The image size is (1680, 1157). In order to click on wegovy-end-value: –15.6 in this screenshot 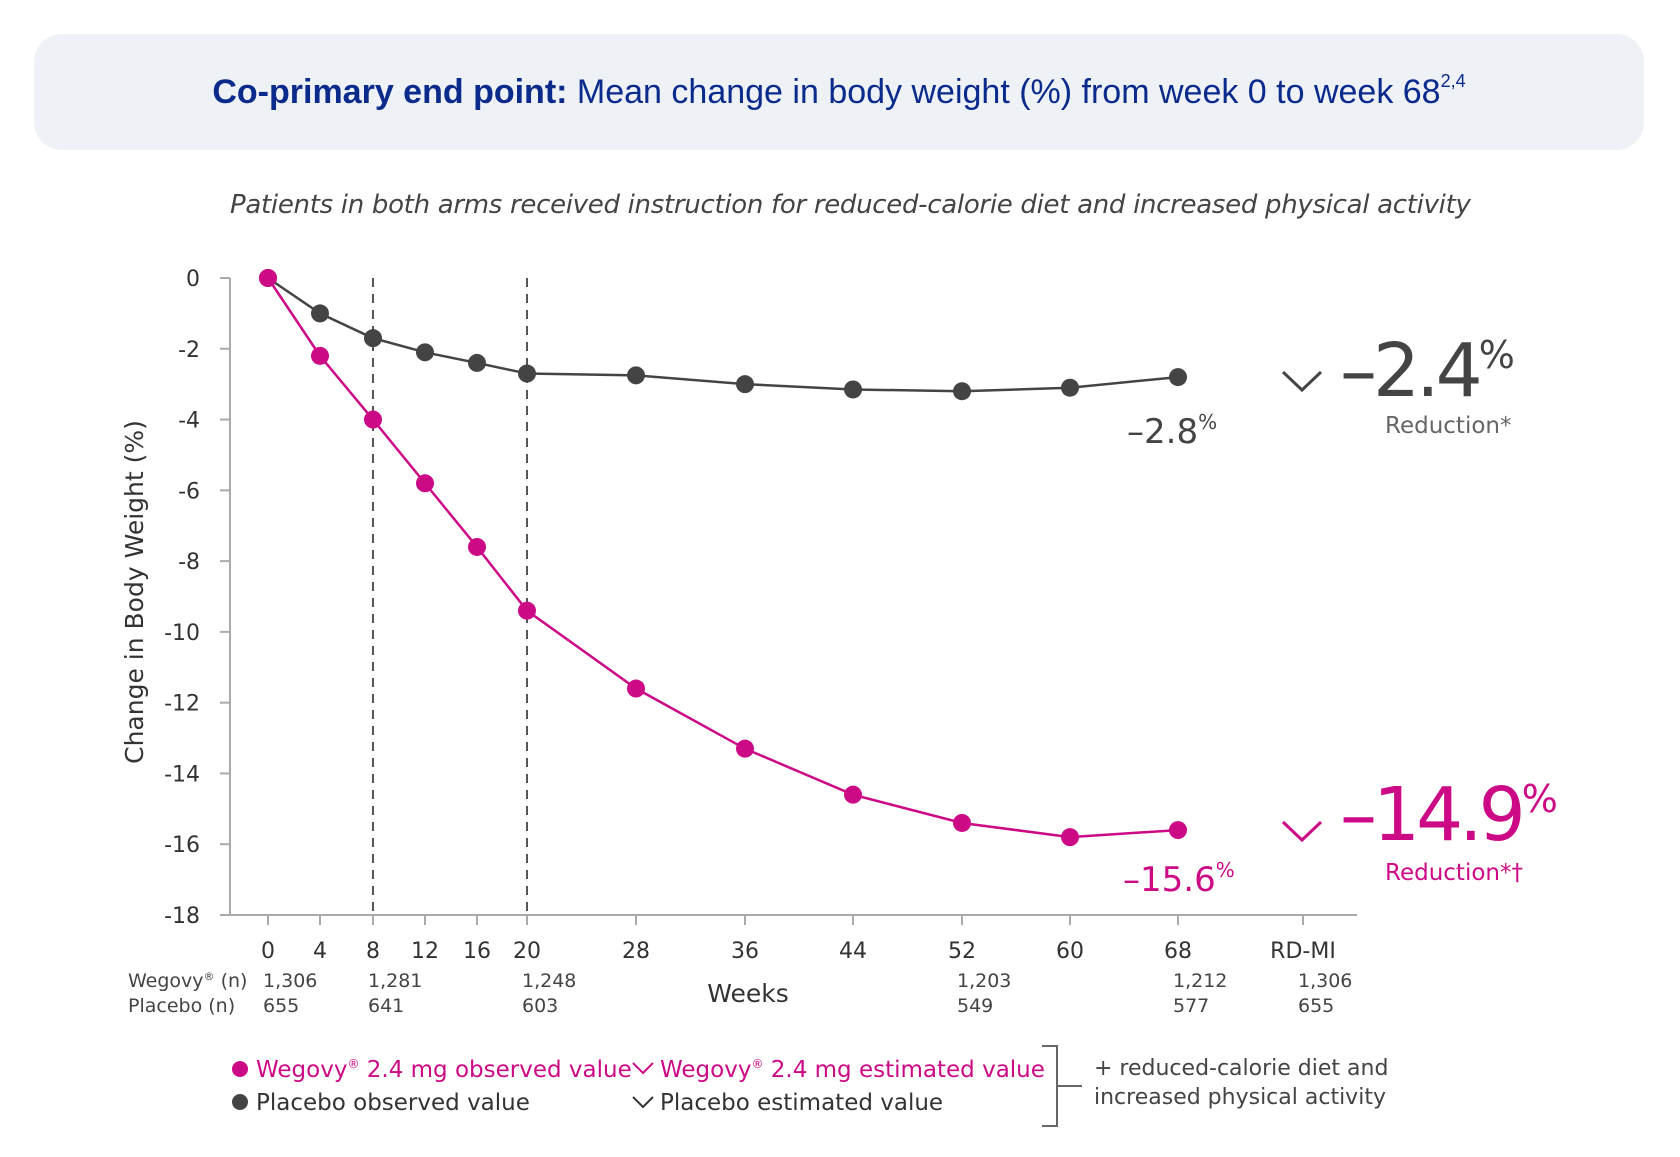, I will do `click(1169, 880)`.